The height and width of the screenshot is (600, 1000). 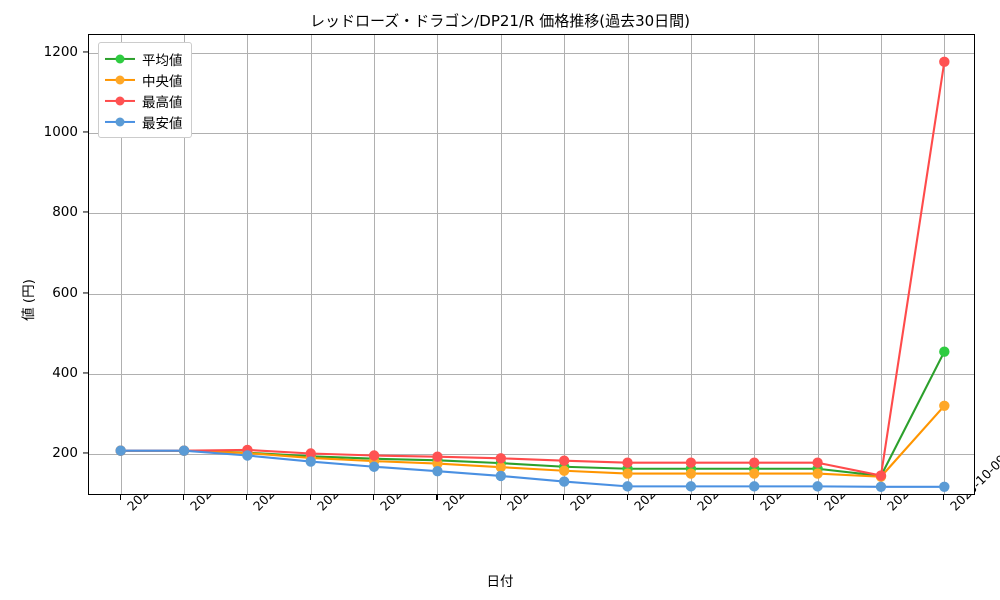 I want to click on y-axis-tick-label: 200, so click(x=65, y=452).